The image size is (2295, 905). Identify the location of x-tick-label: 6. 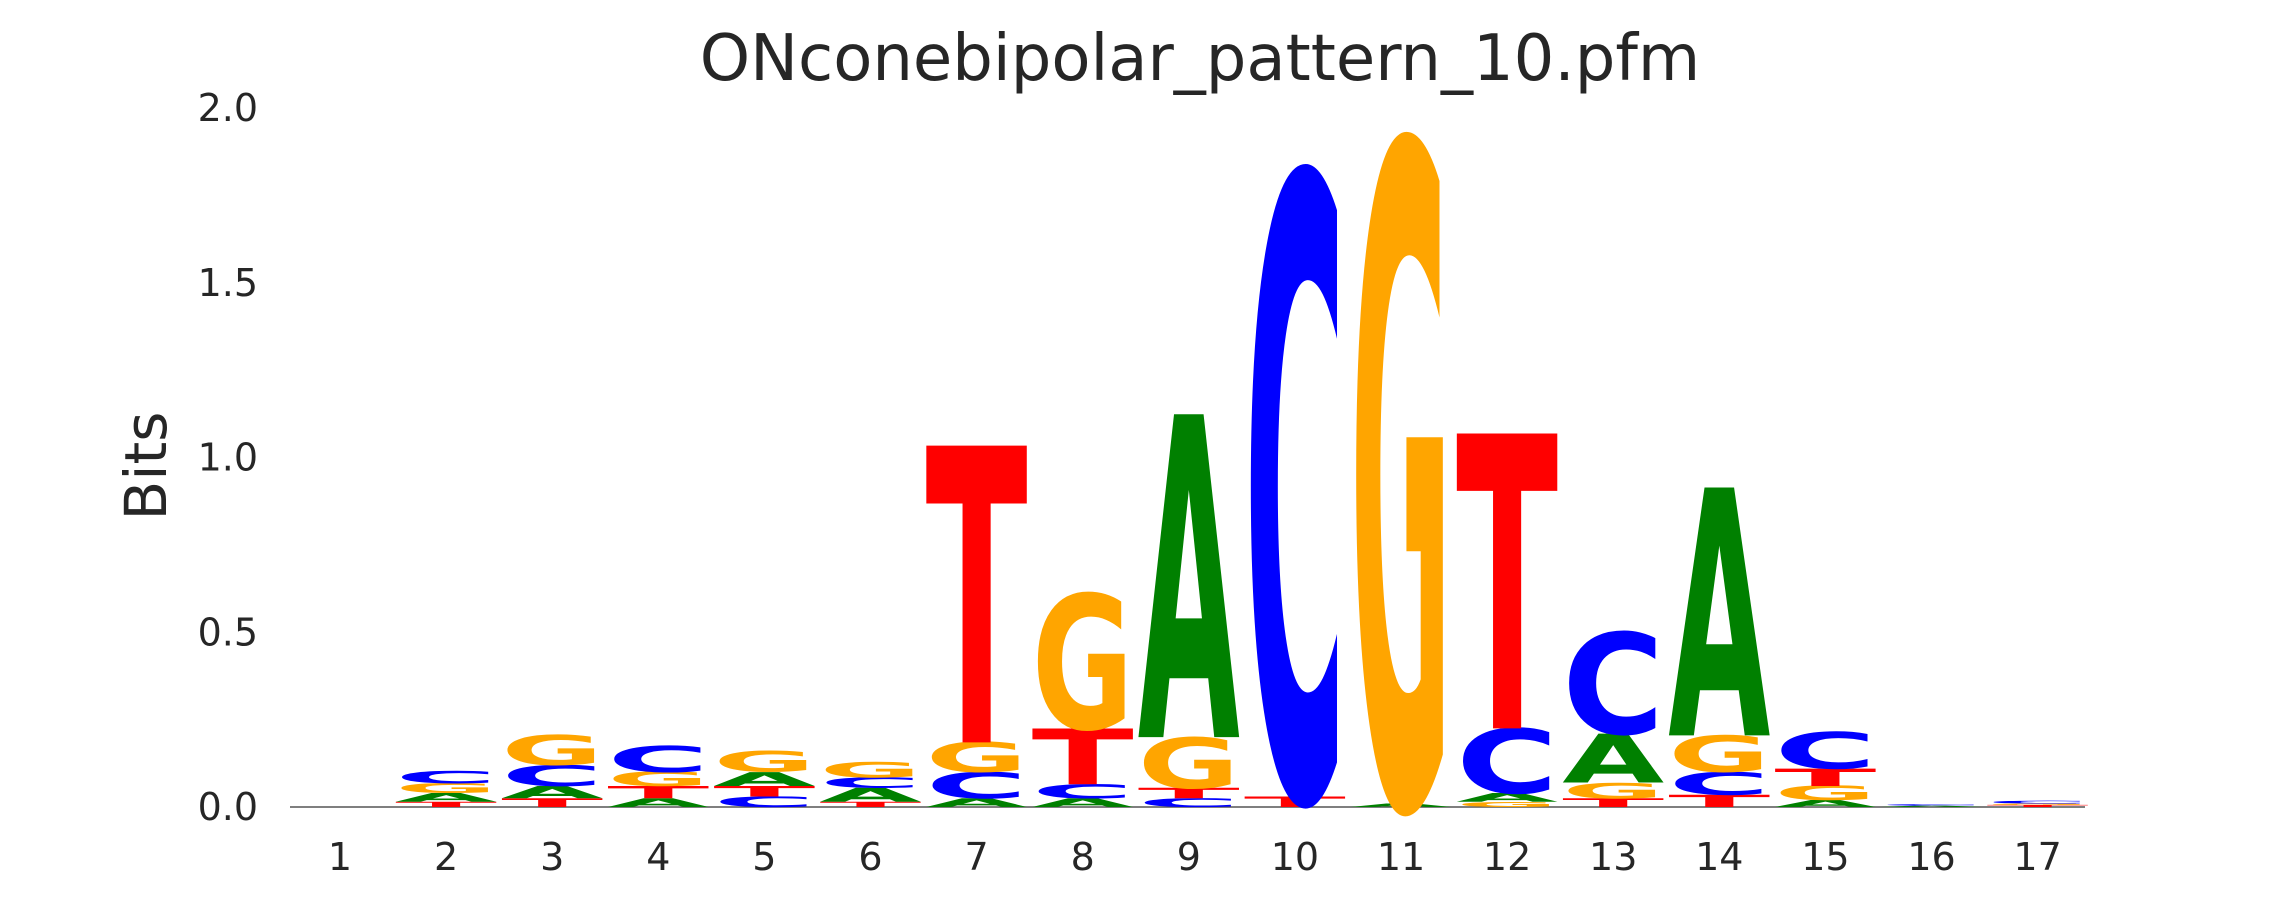
(870, 857).